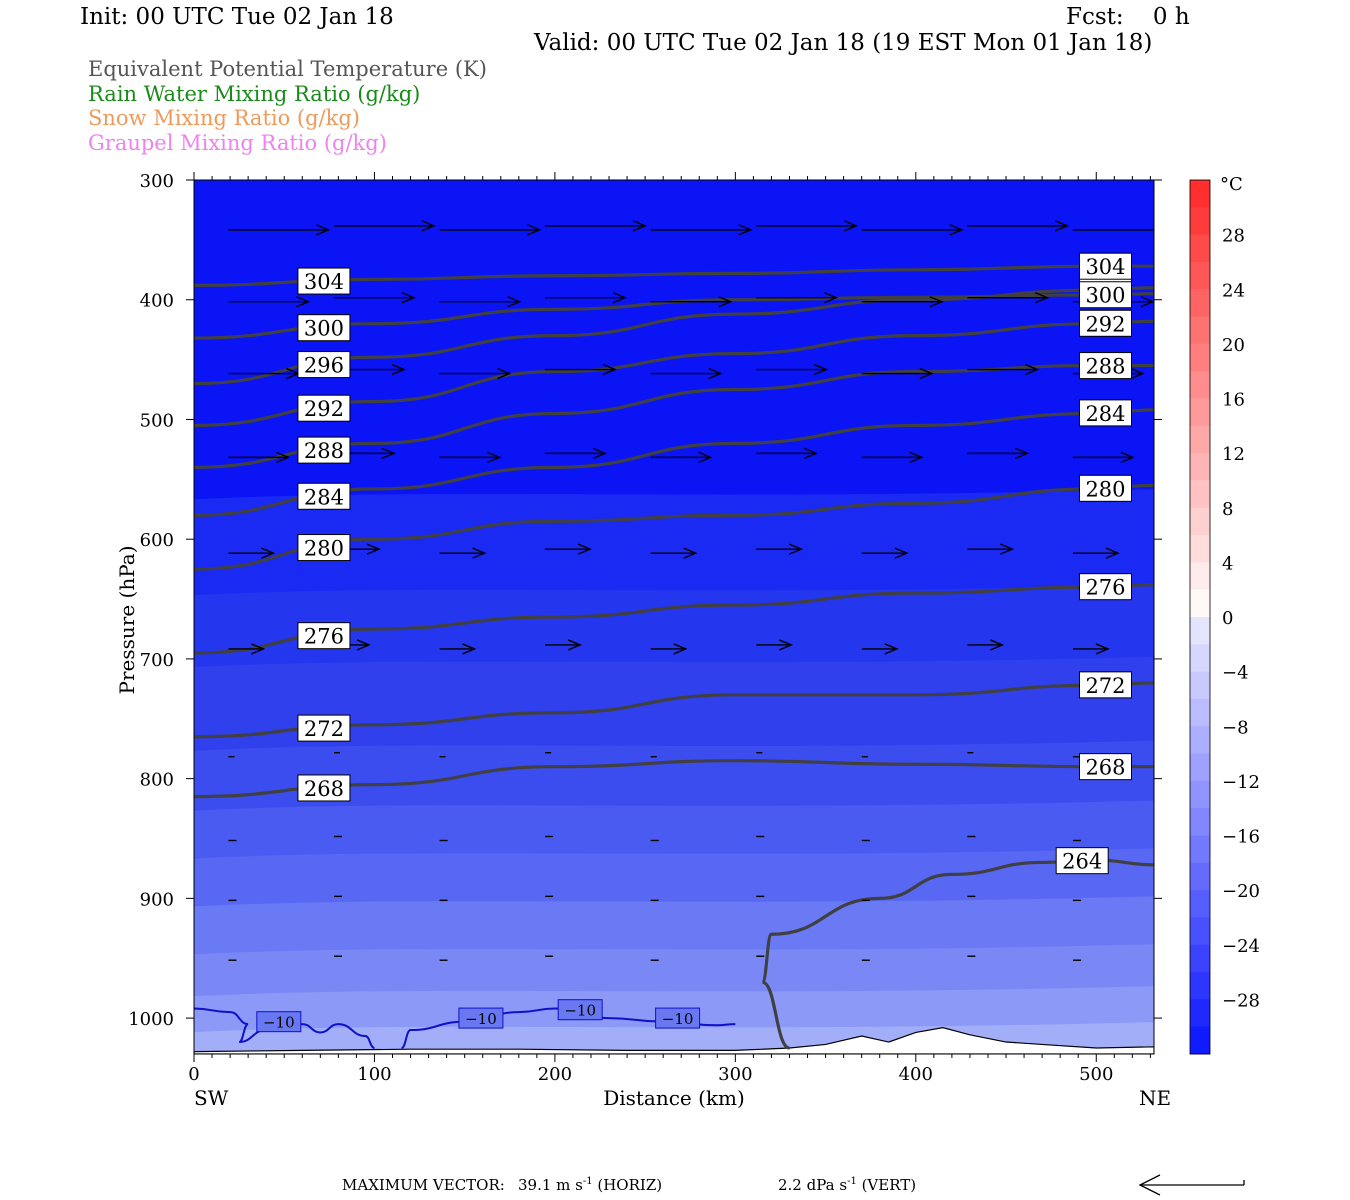 The width and height of the screenshot is (1350, 1200). What do you see at coordinates (1227, 509) in the screenshot?
I see `colorbar-tick-label-5: 8` at bounding box center [1227, 509].